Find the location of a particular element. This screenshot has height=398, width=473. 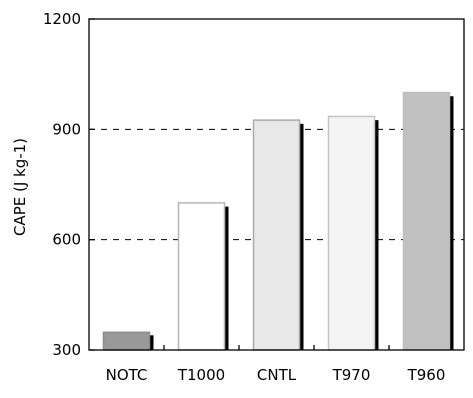

y-tick-label: 300 is located at coordinates (66, 350).